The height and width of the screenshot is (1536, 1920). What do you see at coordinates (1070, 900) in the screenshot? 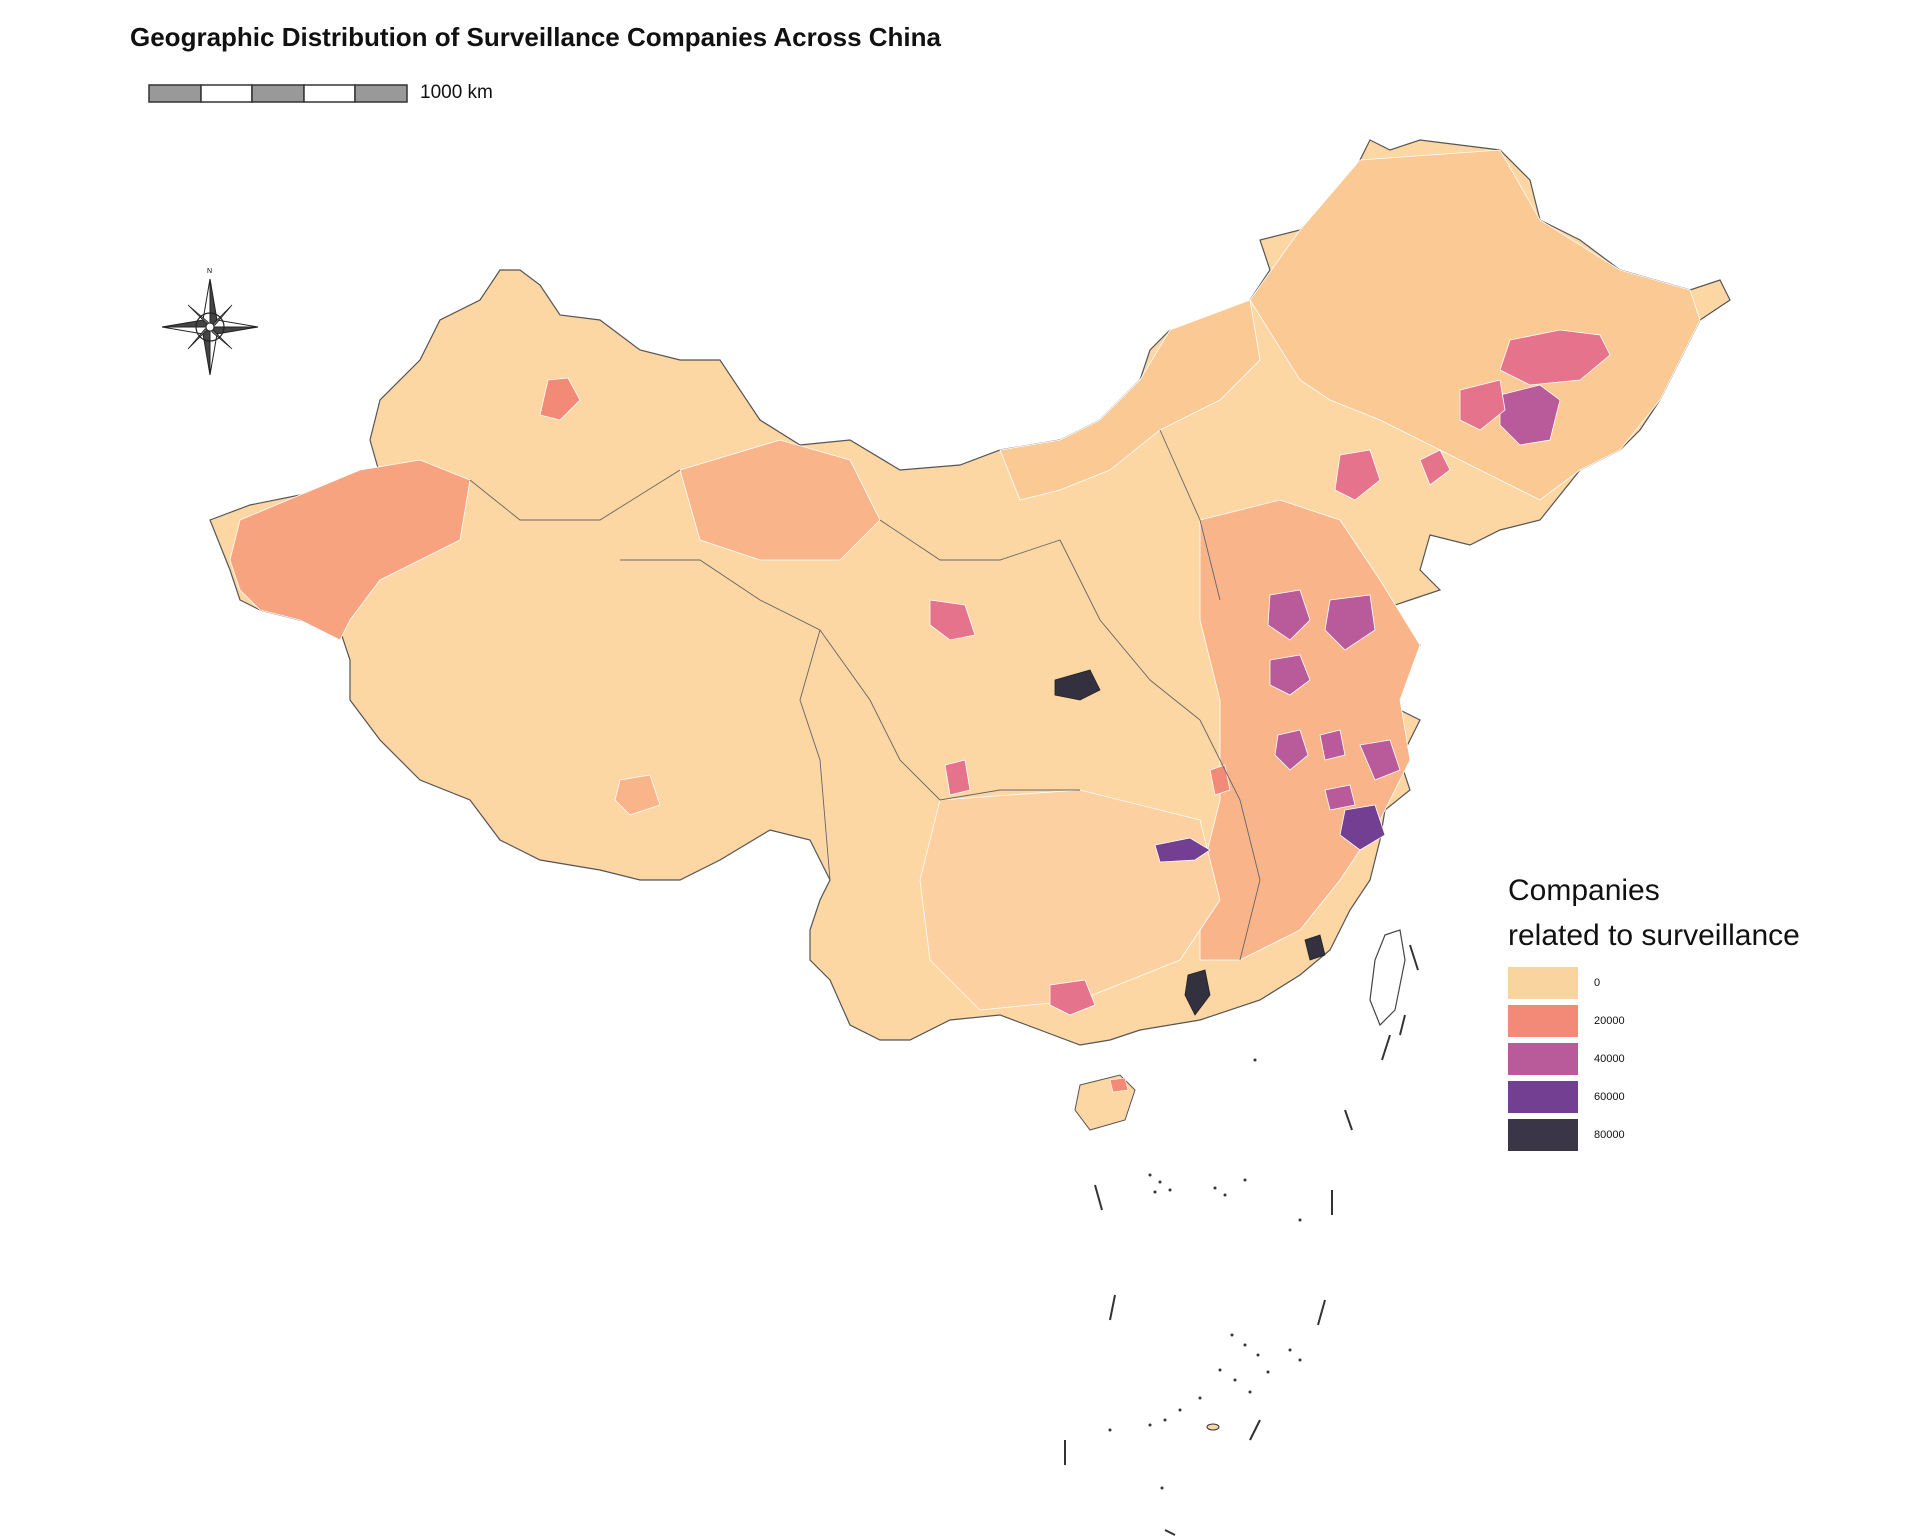
I see `region-south` at bounding box center [1070, 900].